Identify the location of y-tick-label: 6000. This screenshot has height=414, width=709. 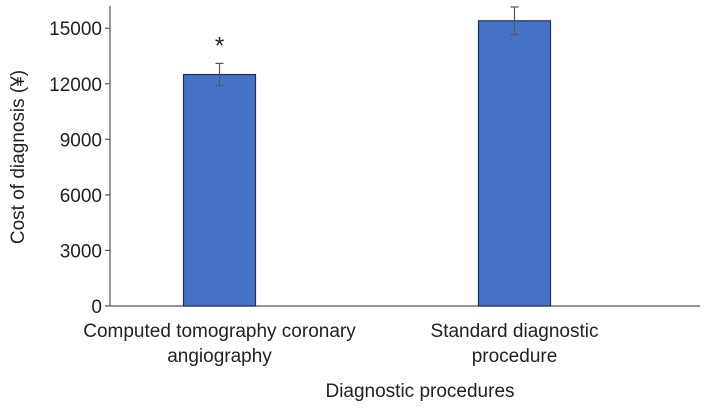
(81, 196).